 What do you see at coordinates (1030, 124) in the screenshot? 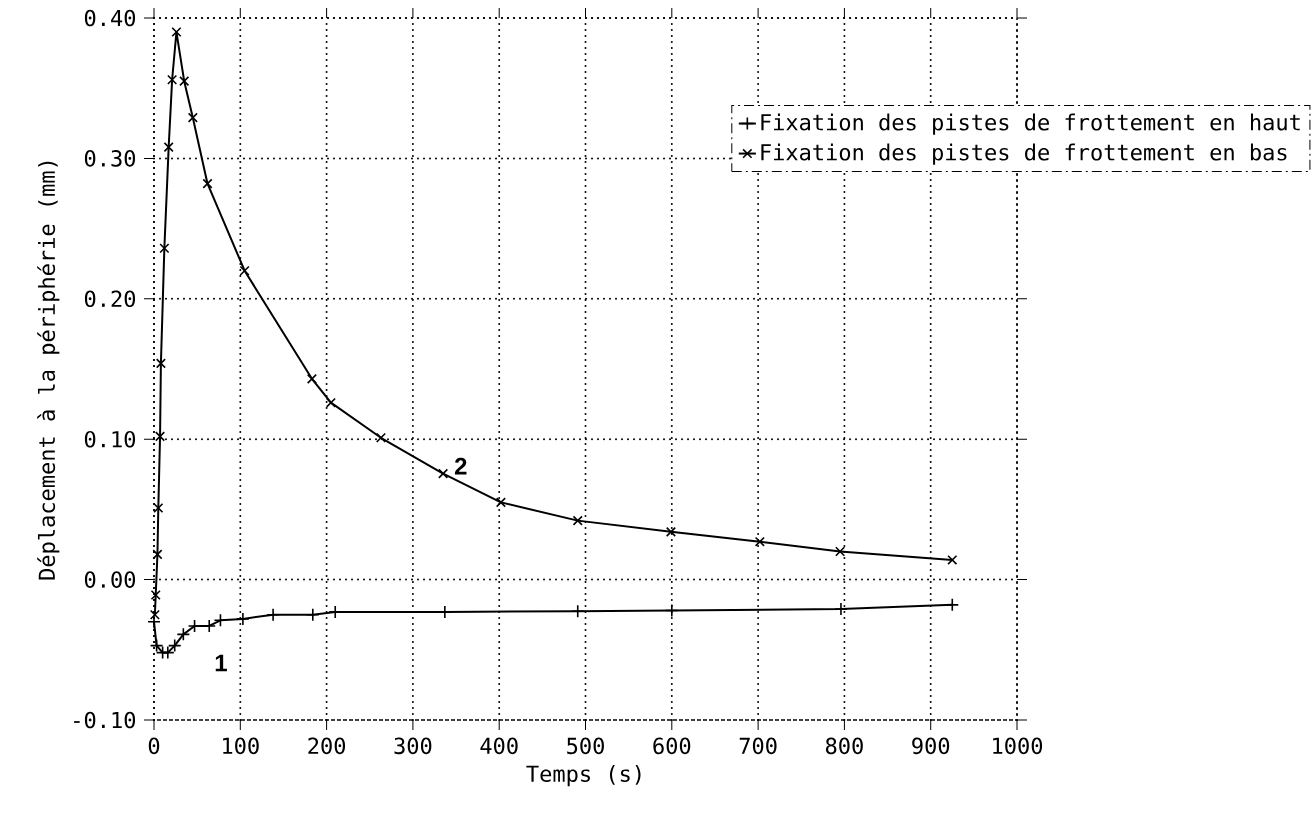
I see `legend-label: Fixation des pistes de frottement en haut` at bounding box center [1030, 124].